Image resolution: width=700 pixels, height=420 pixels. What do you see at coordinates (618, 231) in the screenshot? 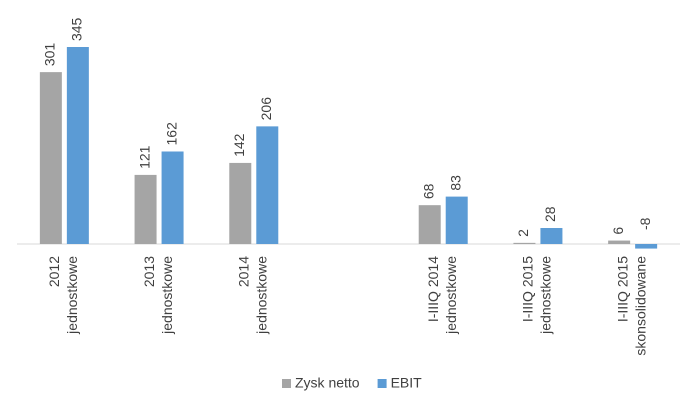
I see `value-label: 6` at bounding box center [618, 231].